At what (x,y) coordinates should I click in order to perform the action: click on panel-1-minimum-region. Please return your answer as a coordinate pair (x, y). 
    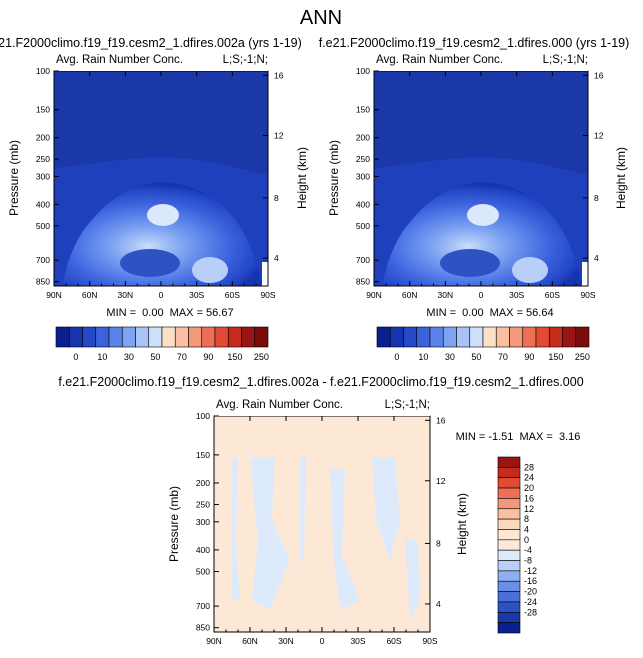
    Looking at the image, I should click on (150, 263).